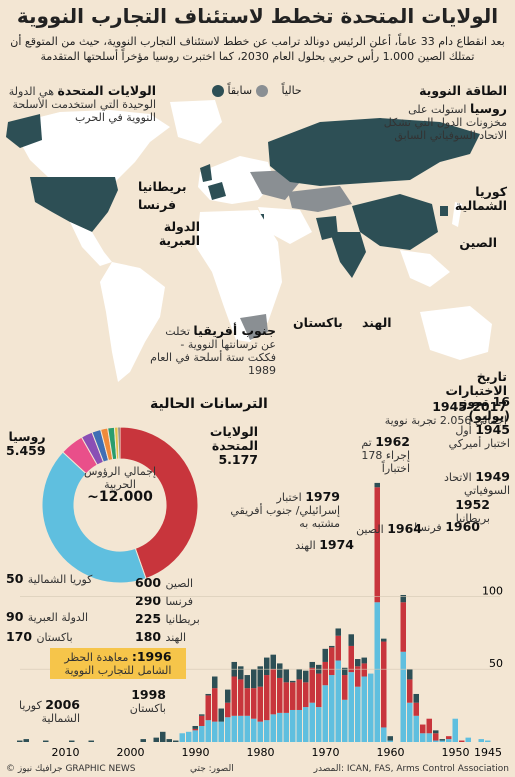 This screenshot has width=515, height=777. What do you see at coordinates (449, 740) in the screenshot?
I see `test-bar-1951-s0` at bounding box center [449, 740].